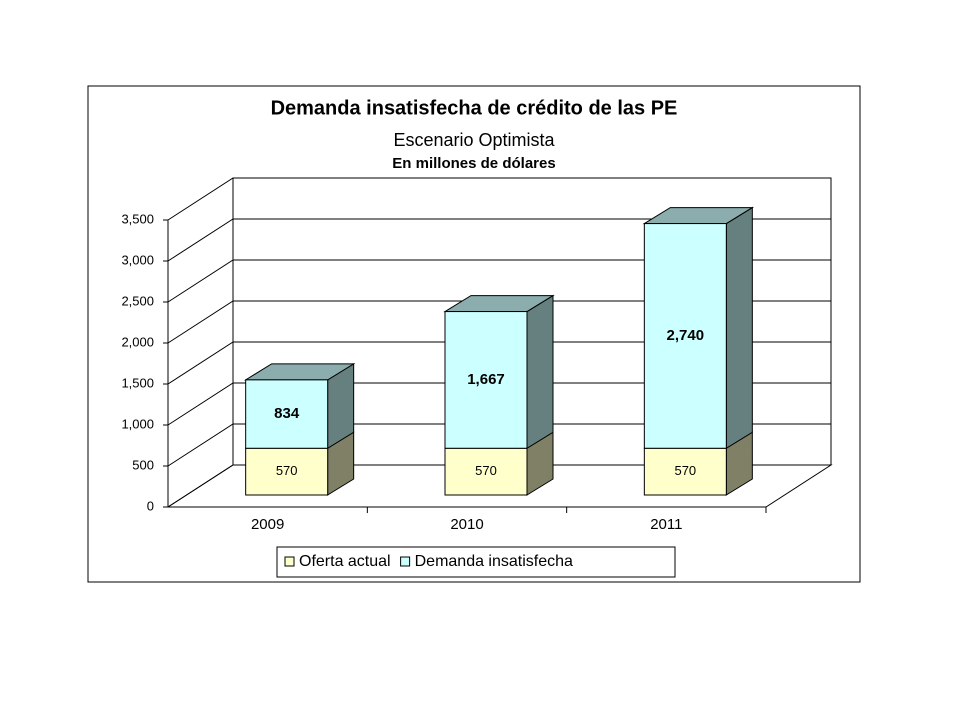 Image resolution: width=960 pixels, height=720 pixels. I want to click on chart-subtitle: Escenario Optimista, so click(474, 140).